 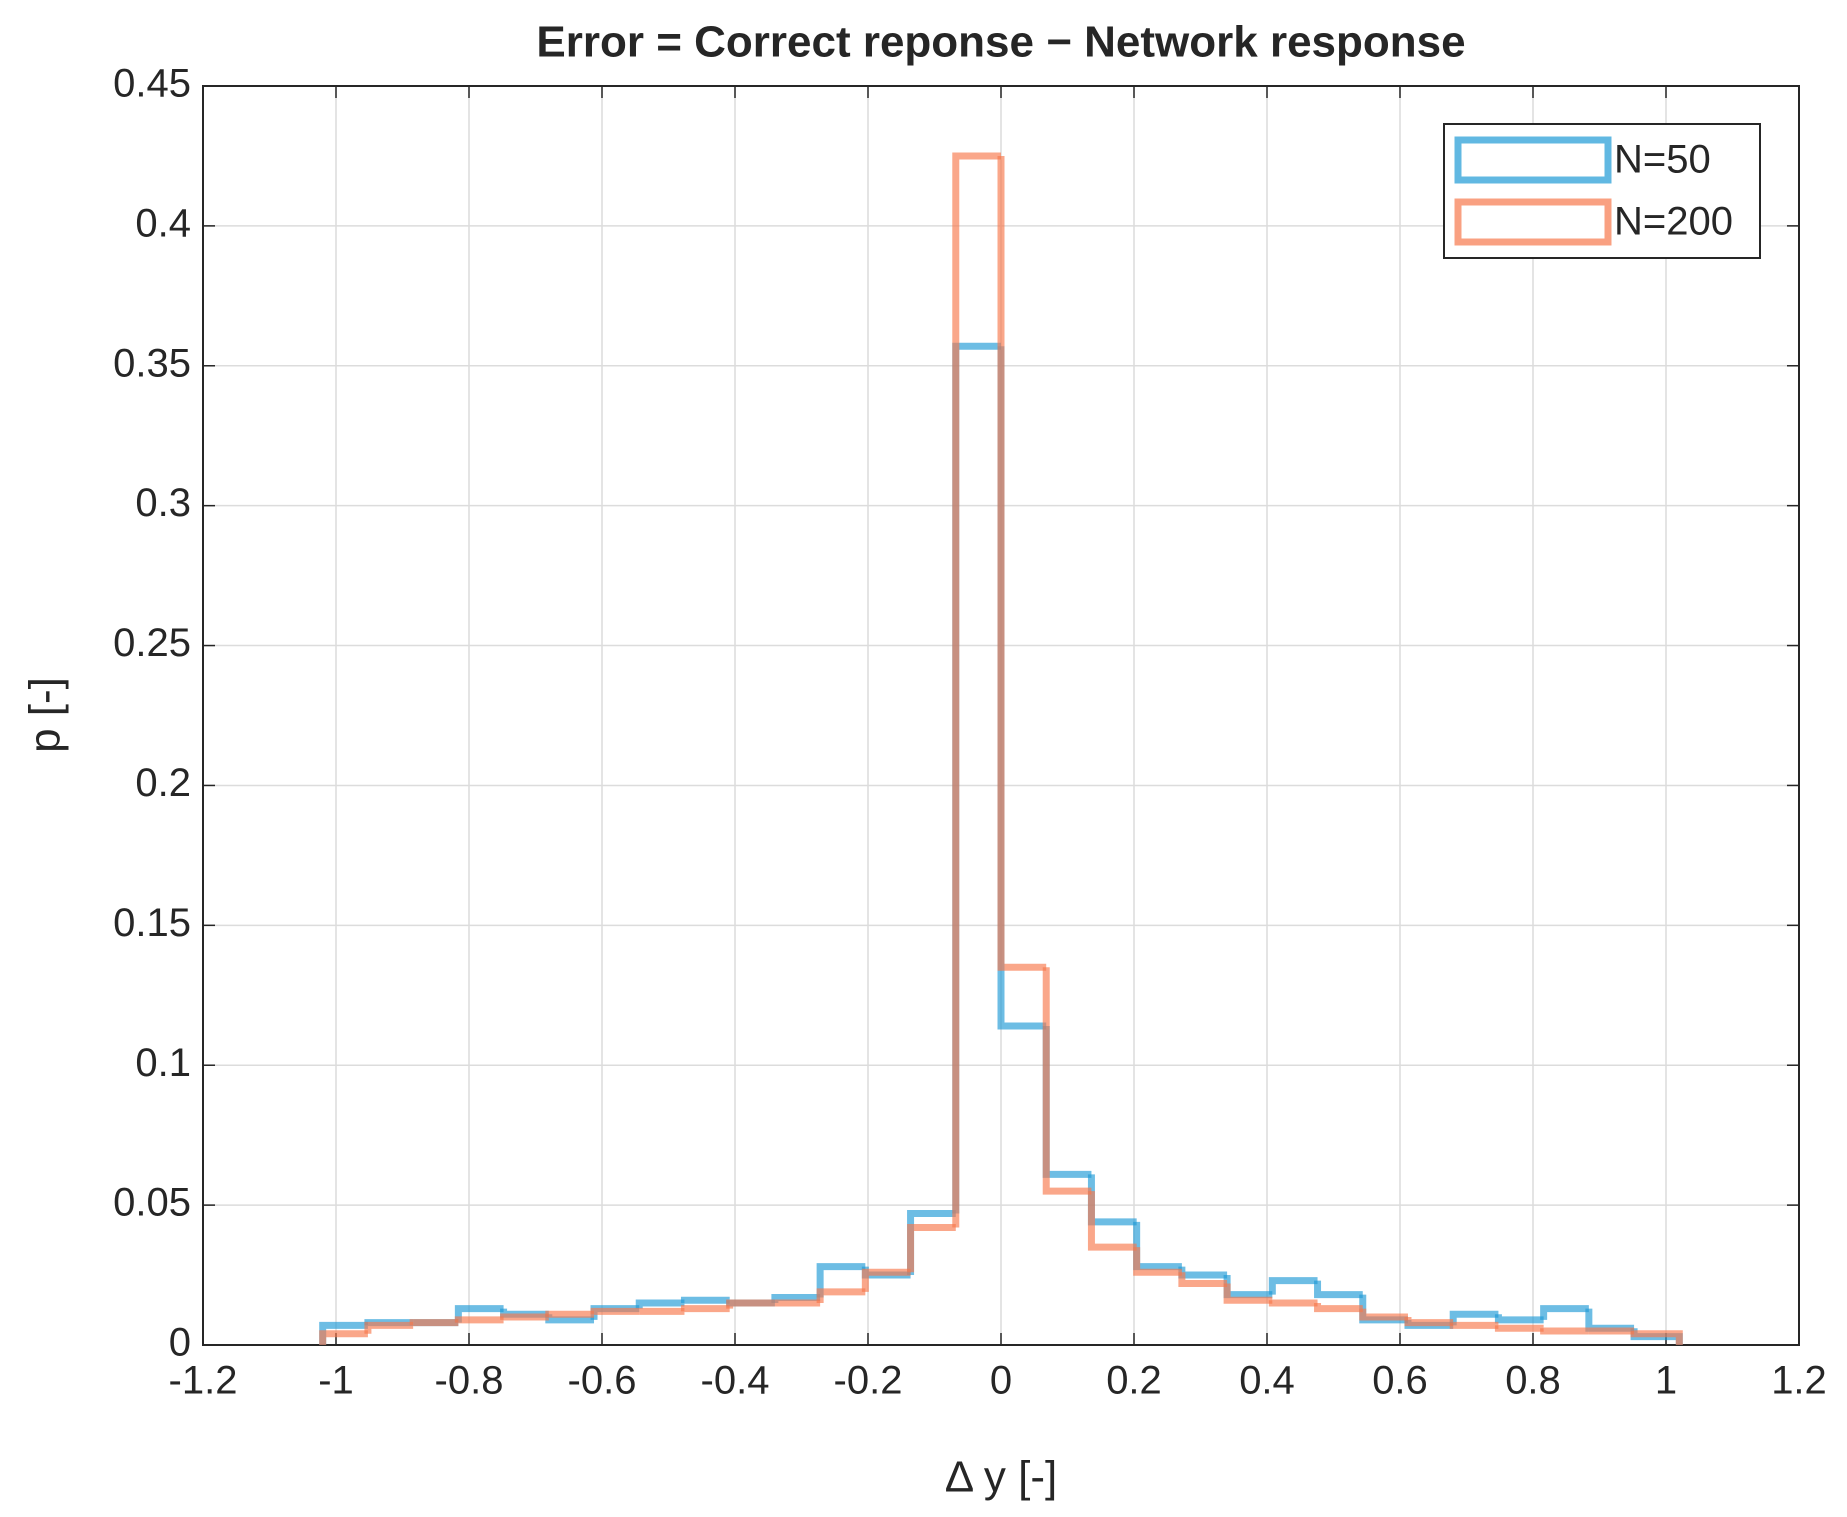 I want to click on x-tick-label: 0.8, so click(x=1533, y=1381).